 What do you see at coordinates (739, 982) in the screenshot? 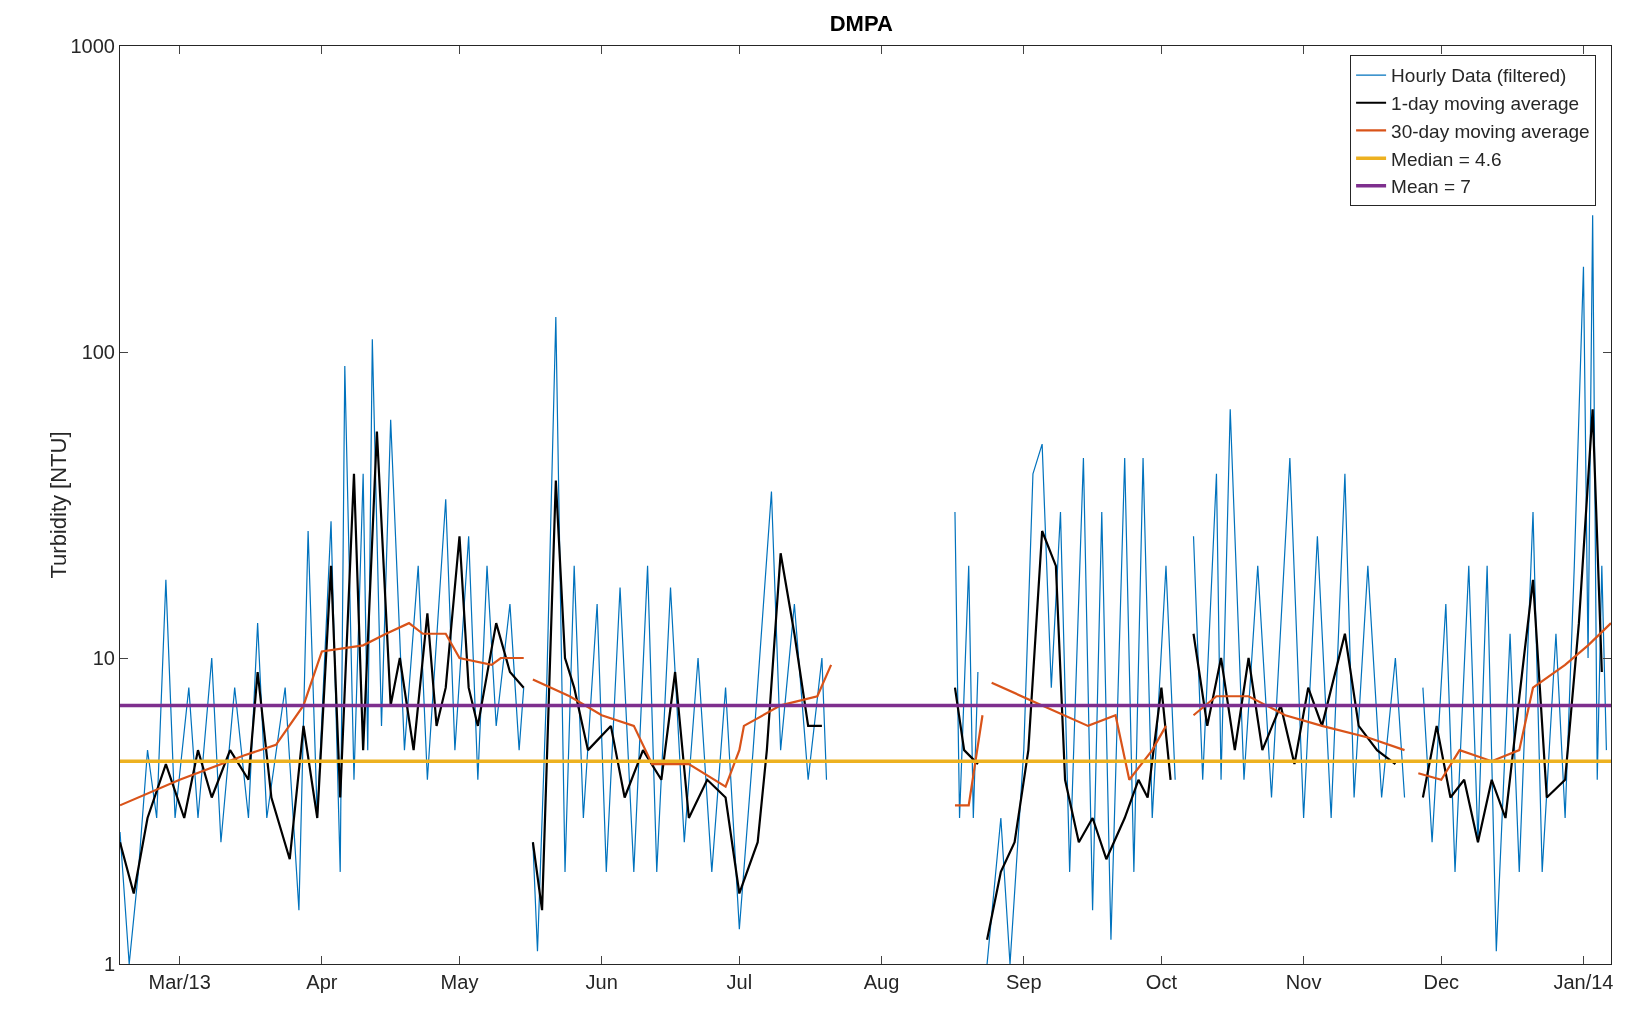
I see `x-tick-label: Jul` at bounding box center [739, 982].